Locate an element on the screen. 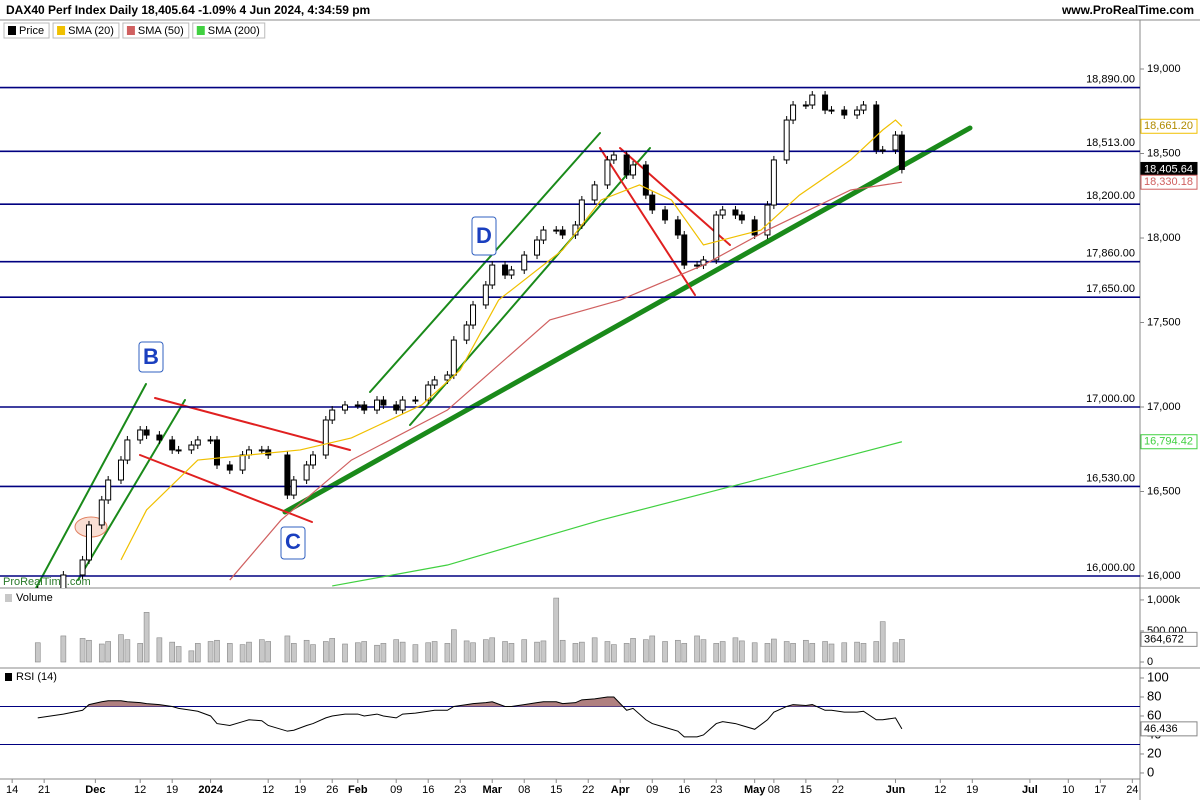 This screenshot has width=1200, height=800. legend-item: Price is located at coordinates (26, 30).